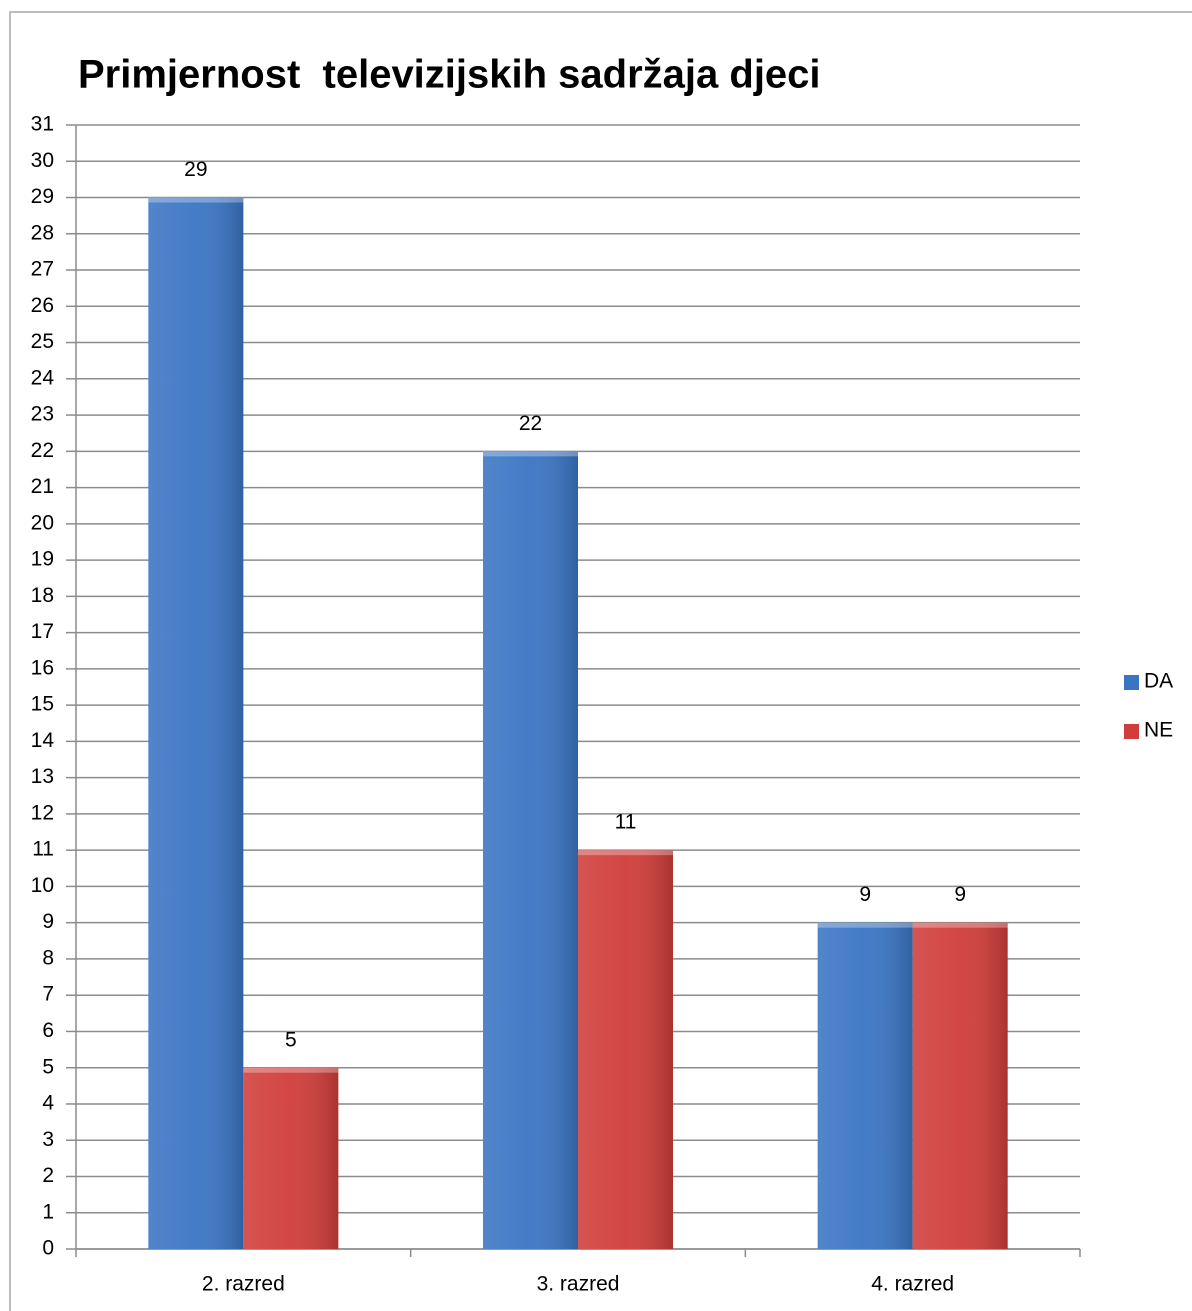 The image size is (1192, 1311). What do you see at coordinates (42, 450) in the screenshot?
I see `y-tick-label: 22` at bounding box center [42, 450].